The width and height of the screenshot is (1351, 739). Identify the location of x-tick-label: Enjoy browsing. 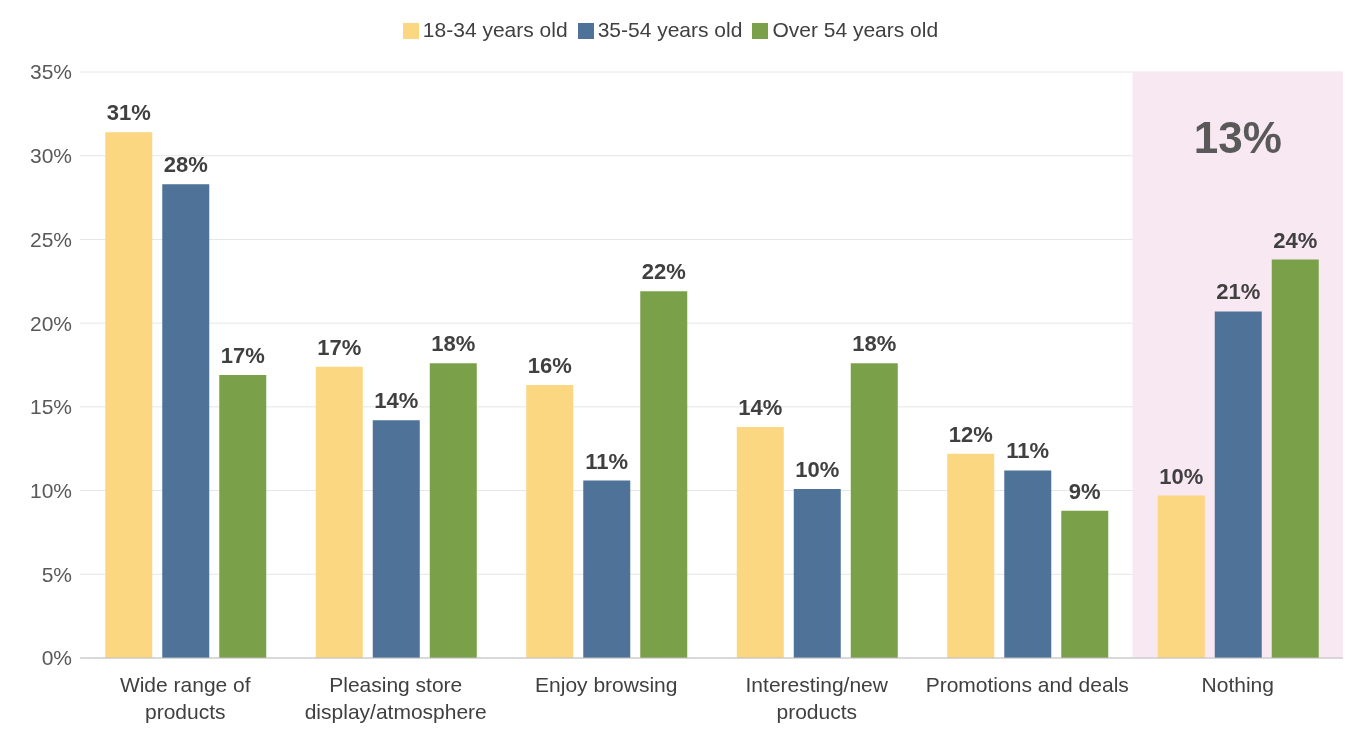
(606, 684).